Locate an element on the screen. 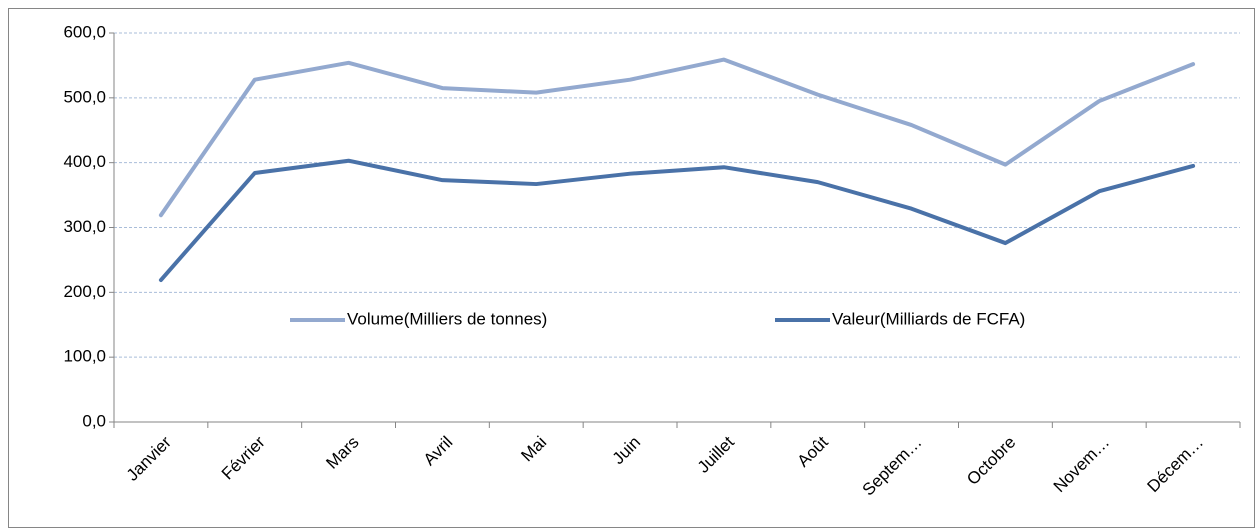 The width and height of the screenshot is (1258, 532). y-tick-label: 100,0 is located at coordinates (84, 356).